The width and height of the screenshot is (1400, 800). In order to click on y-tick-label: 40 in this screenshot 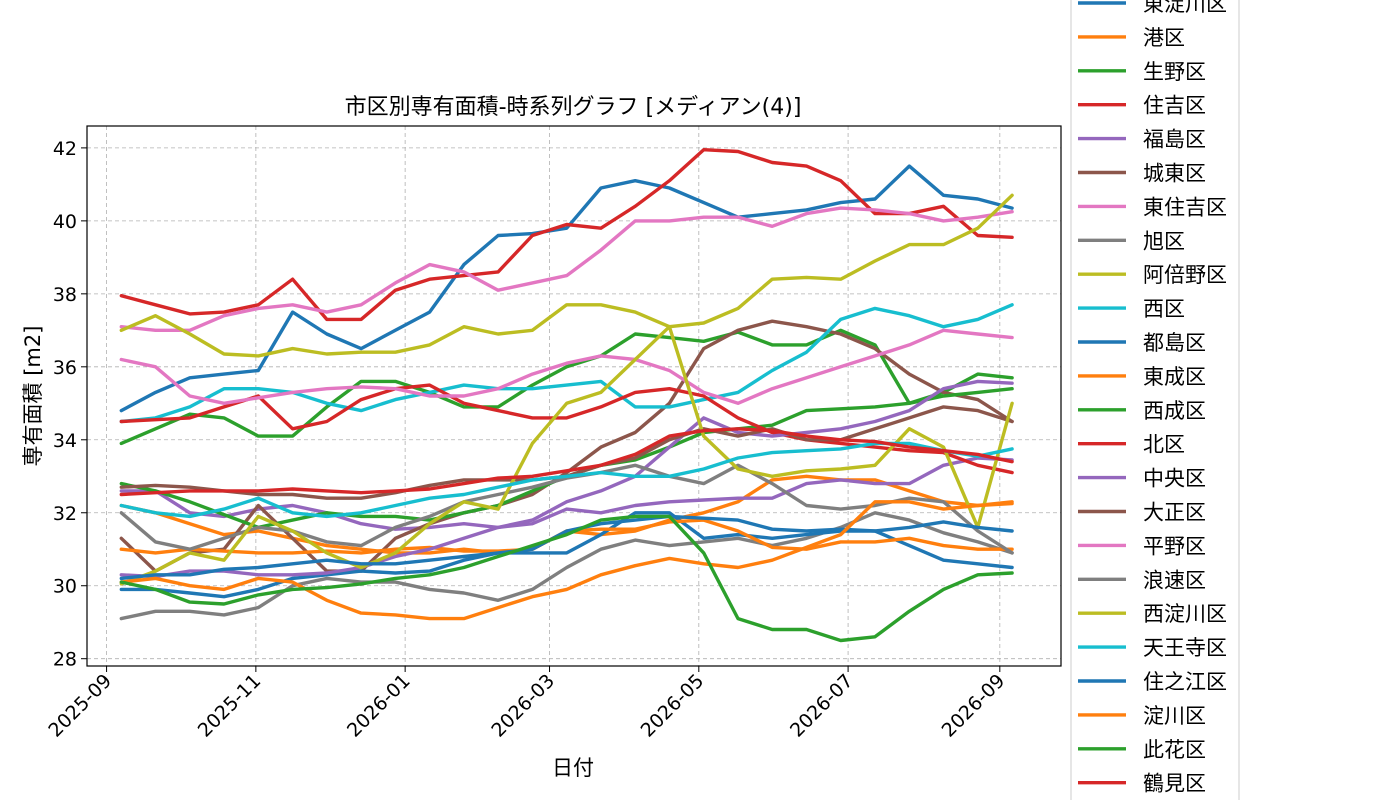, I will do `click(65, 222)`.